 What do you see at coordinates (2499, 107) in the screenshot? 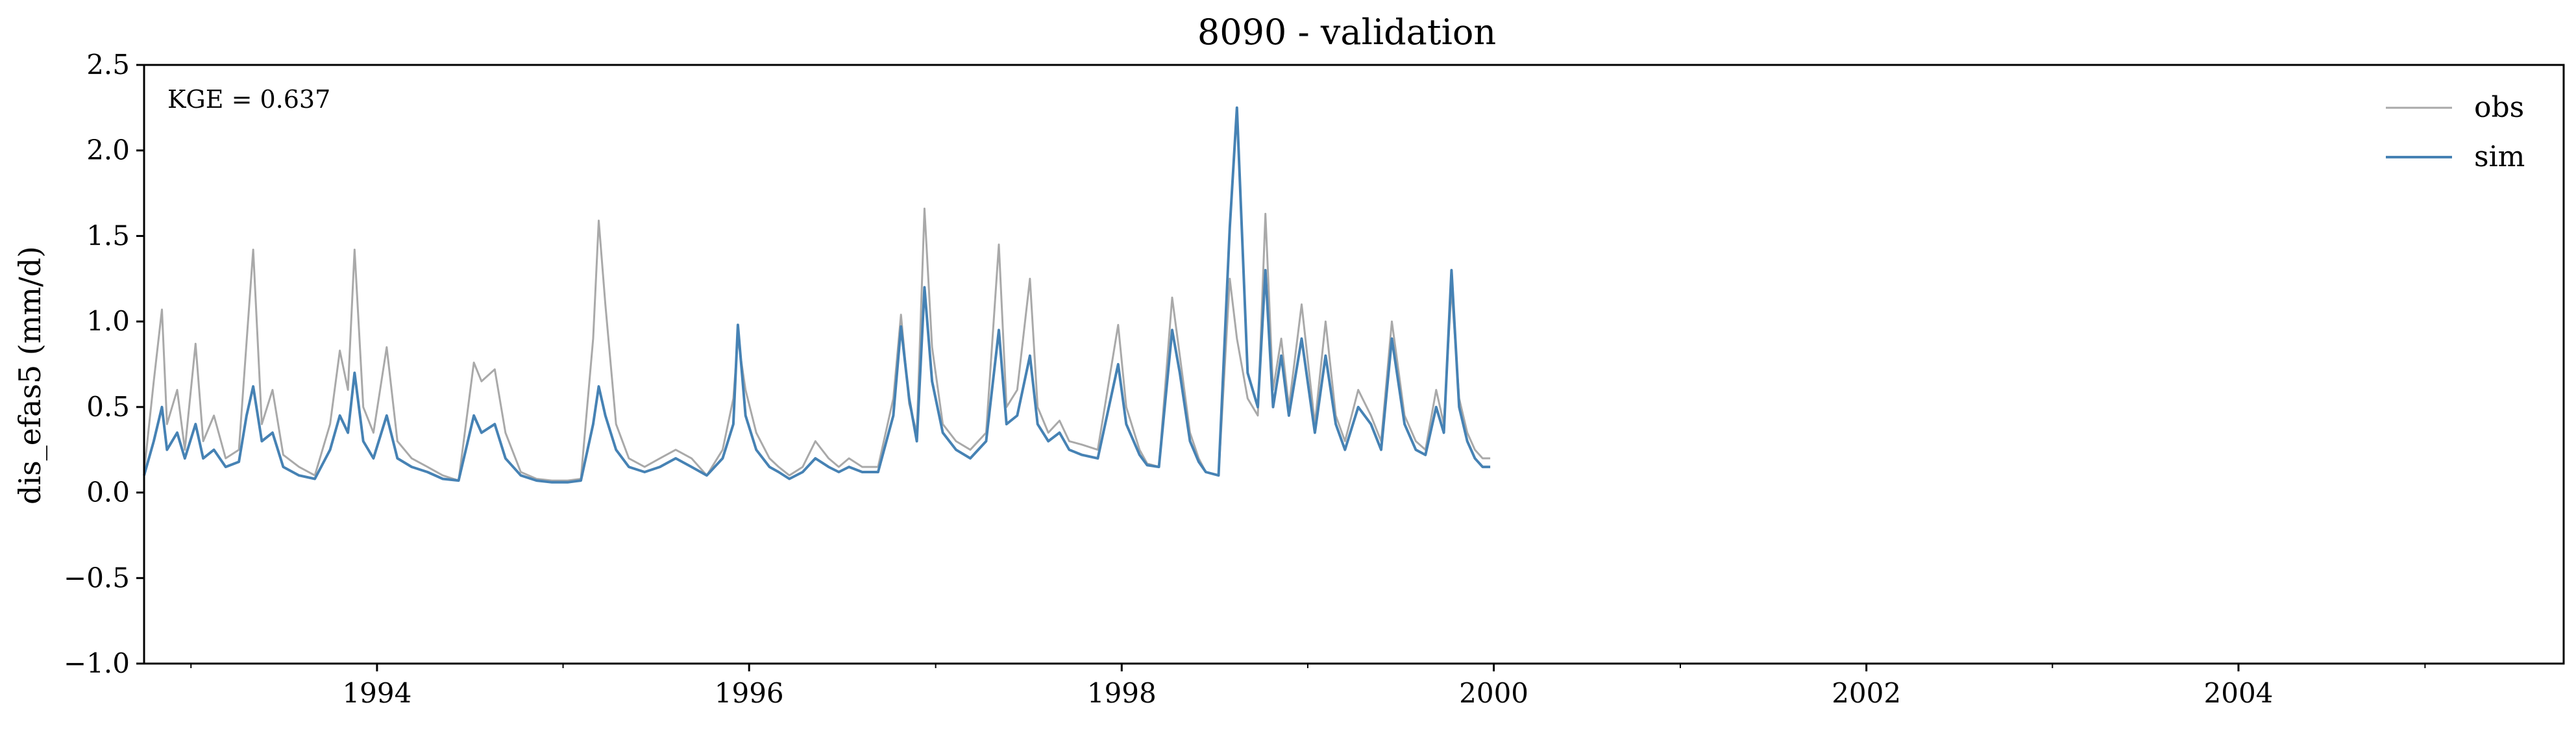
I see `legend-label-obs: obs` at bounding box center [2499, 107].